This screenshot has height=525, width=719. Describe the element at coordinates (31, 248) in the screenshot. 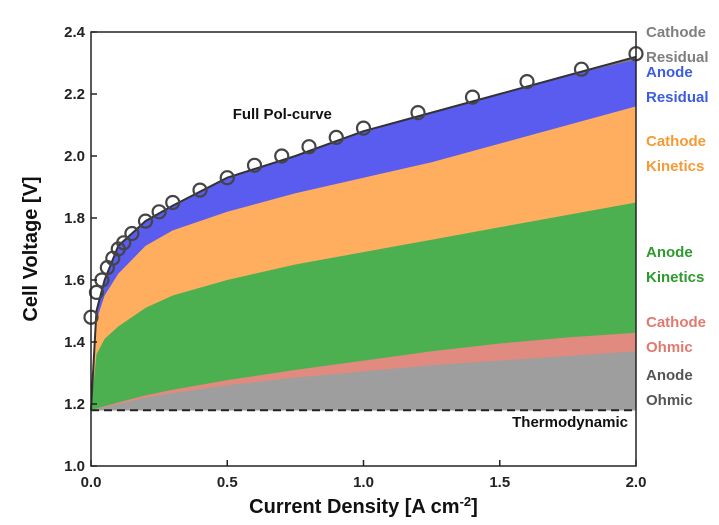

I see `y-axis-label: Cell Voltage [V]` at that location.